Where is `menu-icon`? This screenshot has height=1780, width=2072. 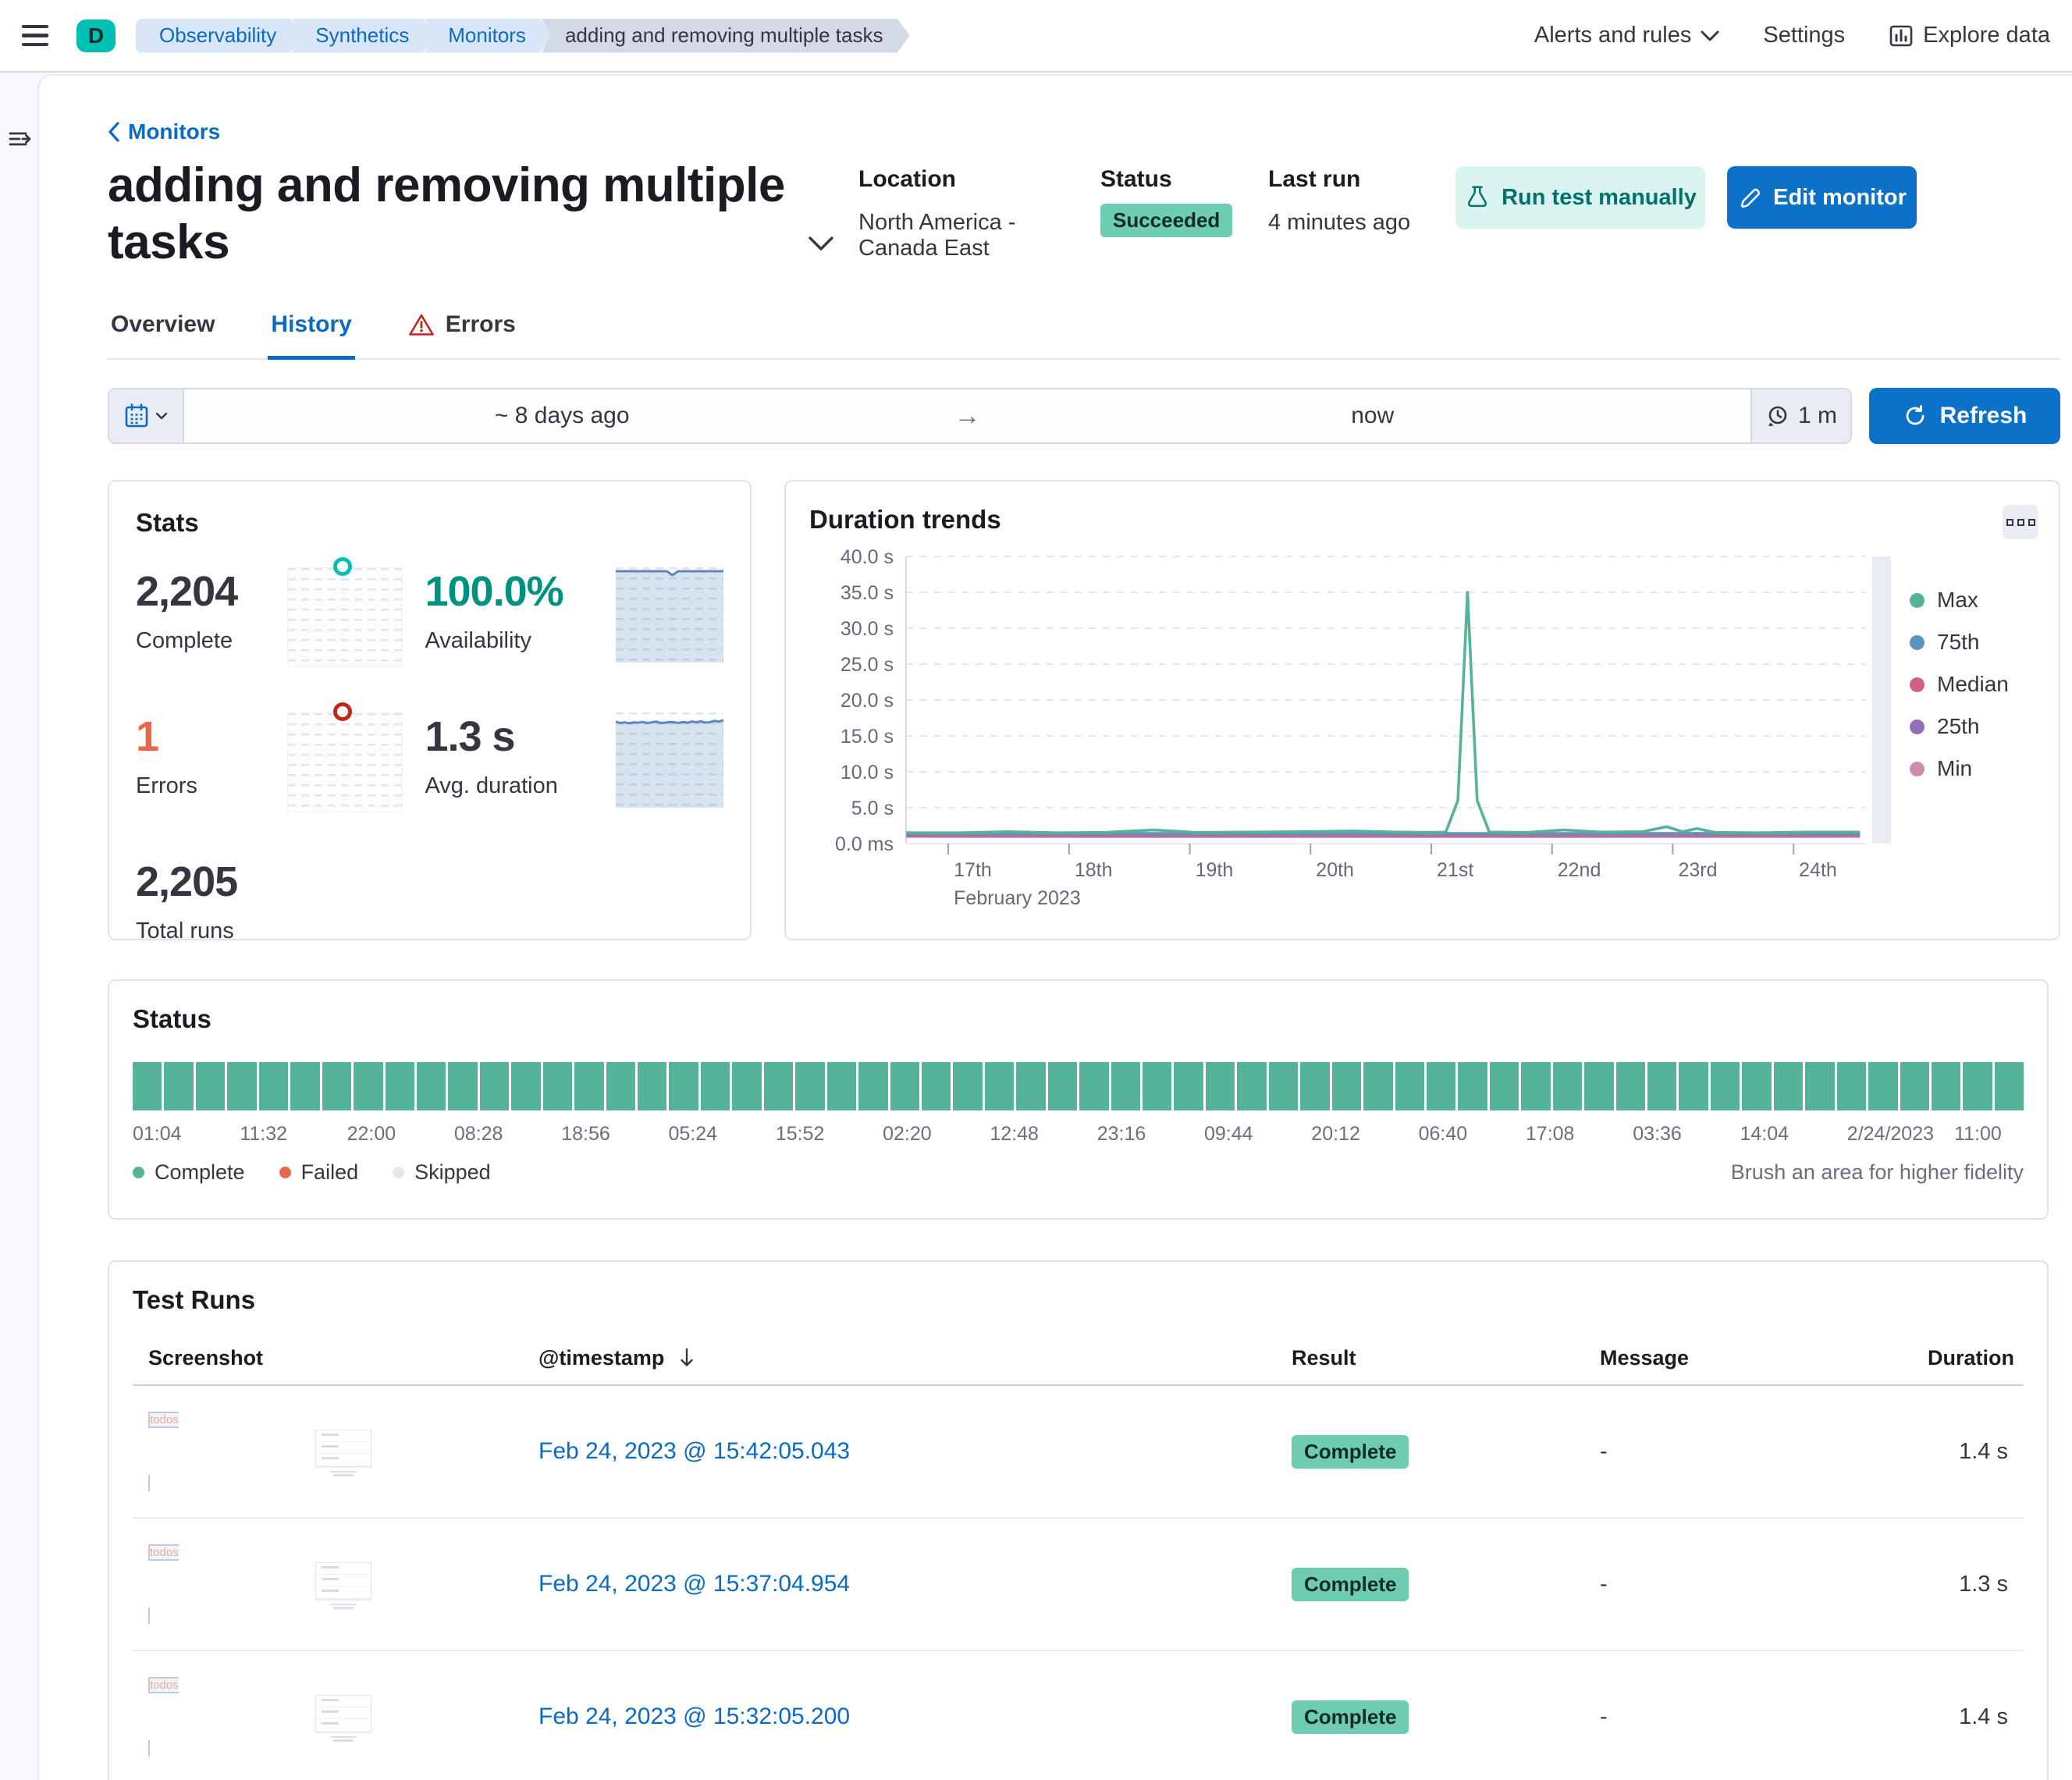
menu-icon is located at coordinates (39, 36).